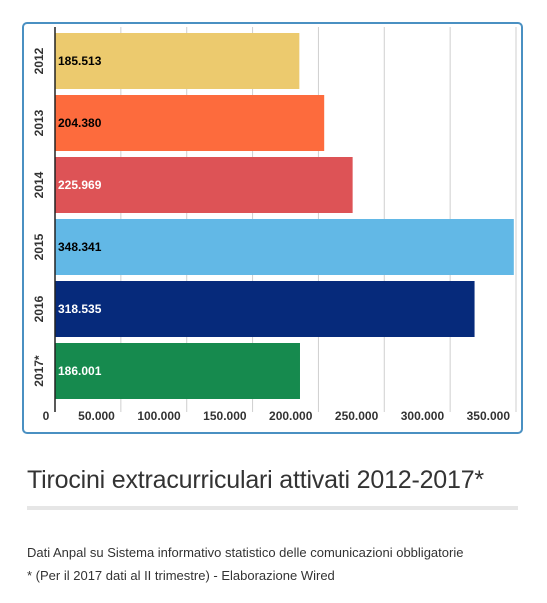 This screenshot has width=547, height=603. Describe the element at coordinates (489, 416) in the screenshot. I see `x-tick-label: 350.000` at that location.